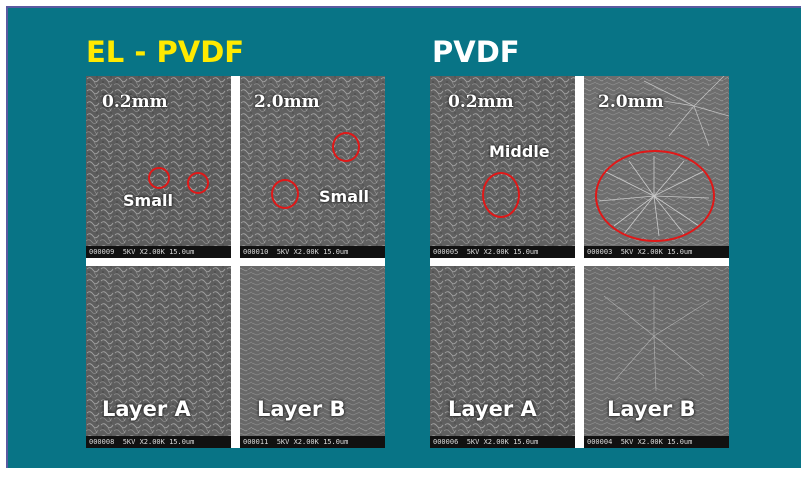  I want to click on sem-info-bar: 000008 5KV X2.00K 15.0um, so click(158, 442).